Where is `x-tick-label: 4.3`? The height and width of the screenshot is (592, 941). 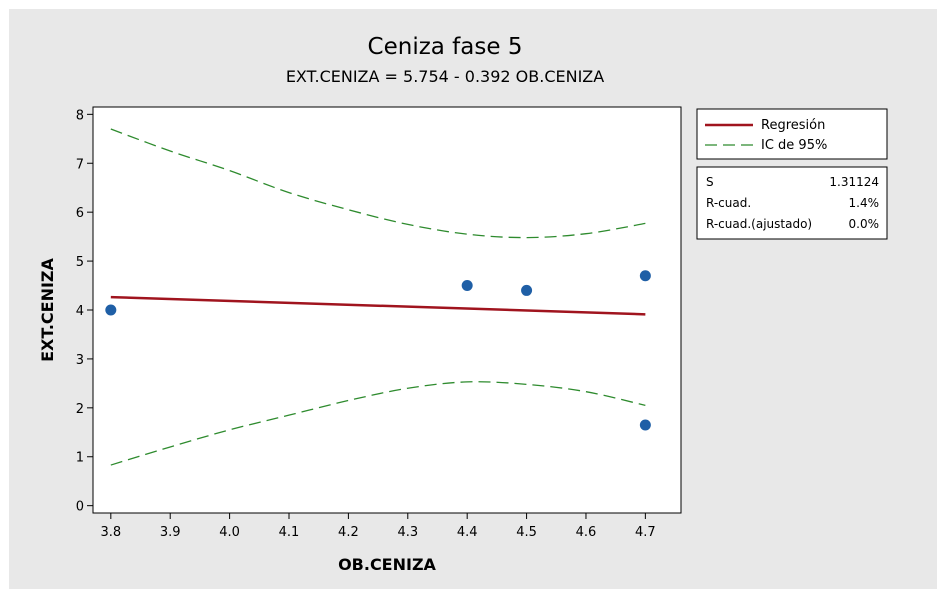 x-tick-label: 4.3 is located at coordinates (407, 532).